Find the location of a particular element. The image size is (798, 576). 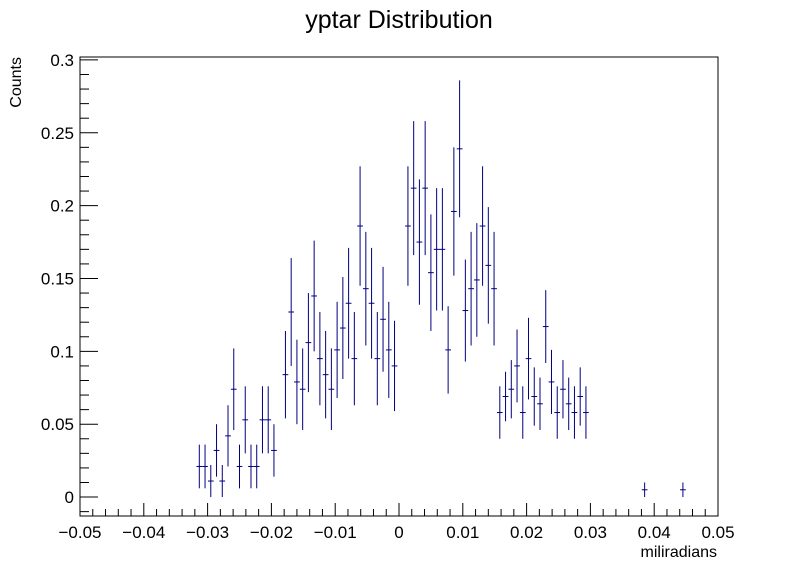

y-tick-label: 0.05 is located at coordinates (57, 424).